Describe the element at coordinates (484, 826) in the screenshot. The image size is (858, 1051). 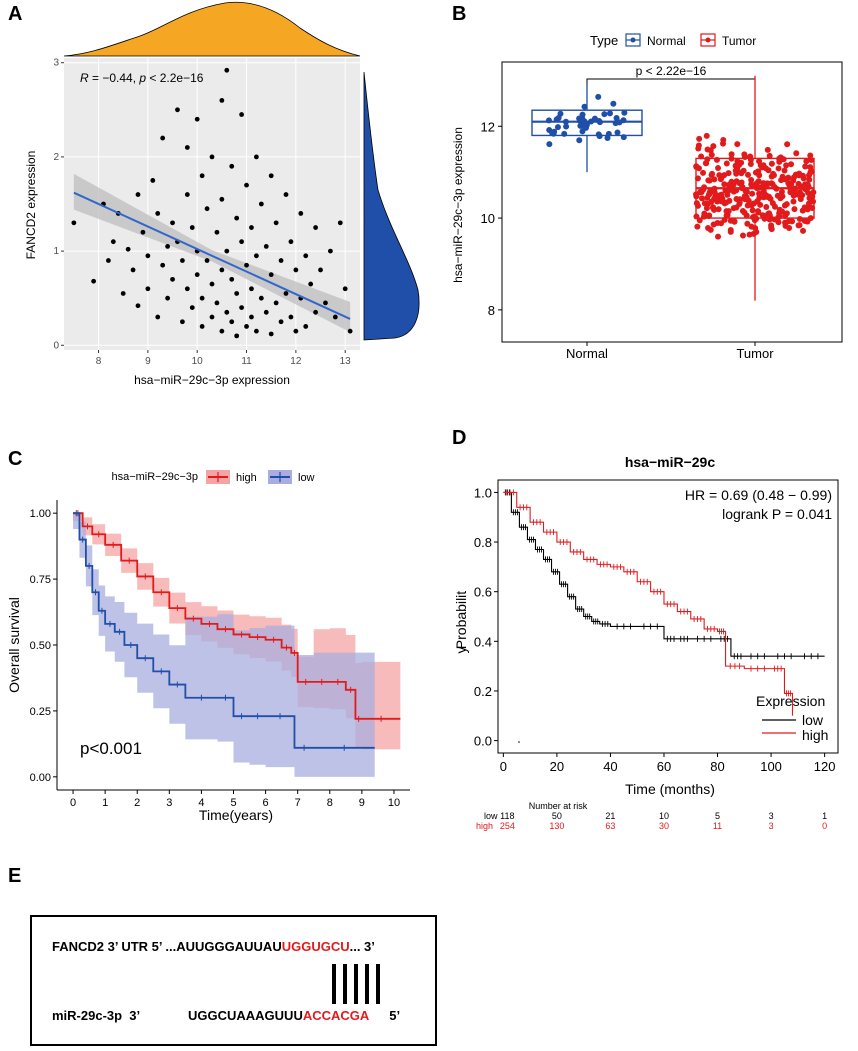
I see `d-risk-high-name: high` at that location.